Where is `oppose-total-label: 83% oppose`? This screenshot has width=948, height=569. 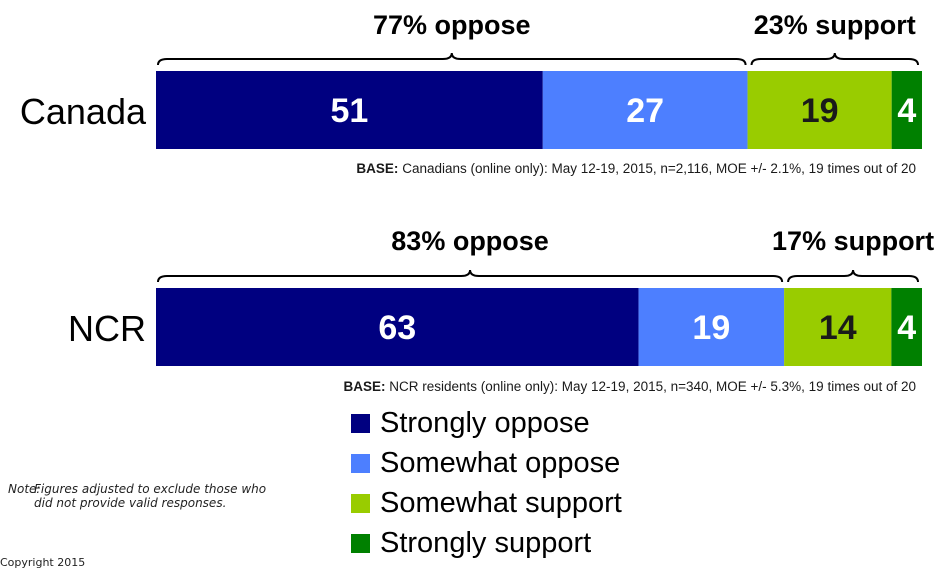
oppose-total-label: 83% oppose is located at coordinates (470, 241).